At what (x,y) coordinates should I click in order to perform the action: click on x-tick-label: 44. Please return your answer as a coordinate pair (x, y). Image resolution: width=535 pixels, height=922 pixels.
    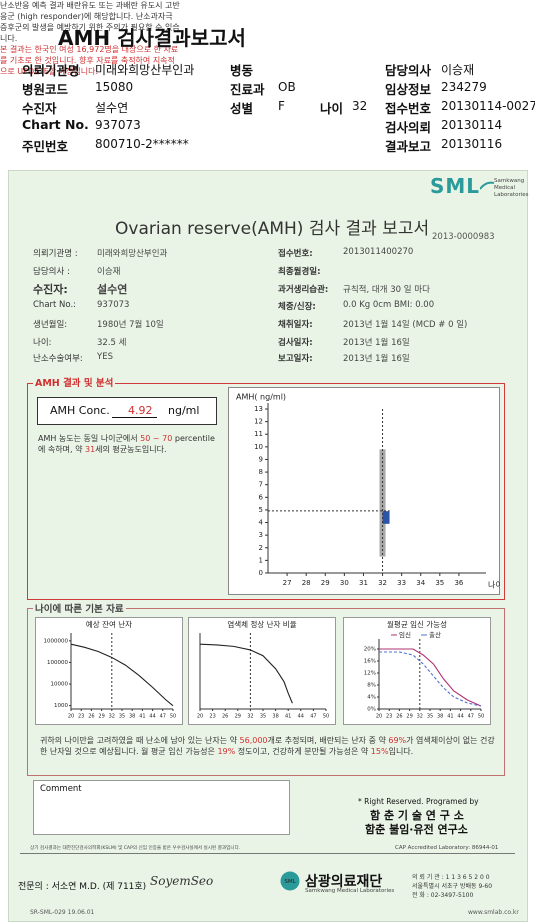
    Looking at the image, I should click on (152, 717).